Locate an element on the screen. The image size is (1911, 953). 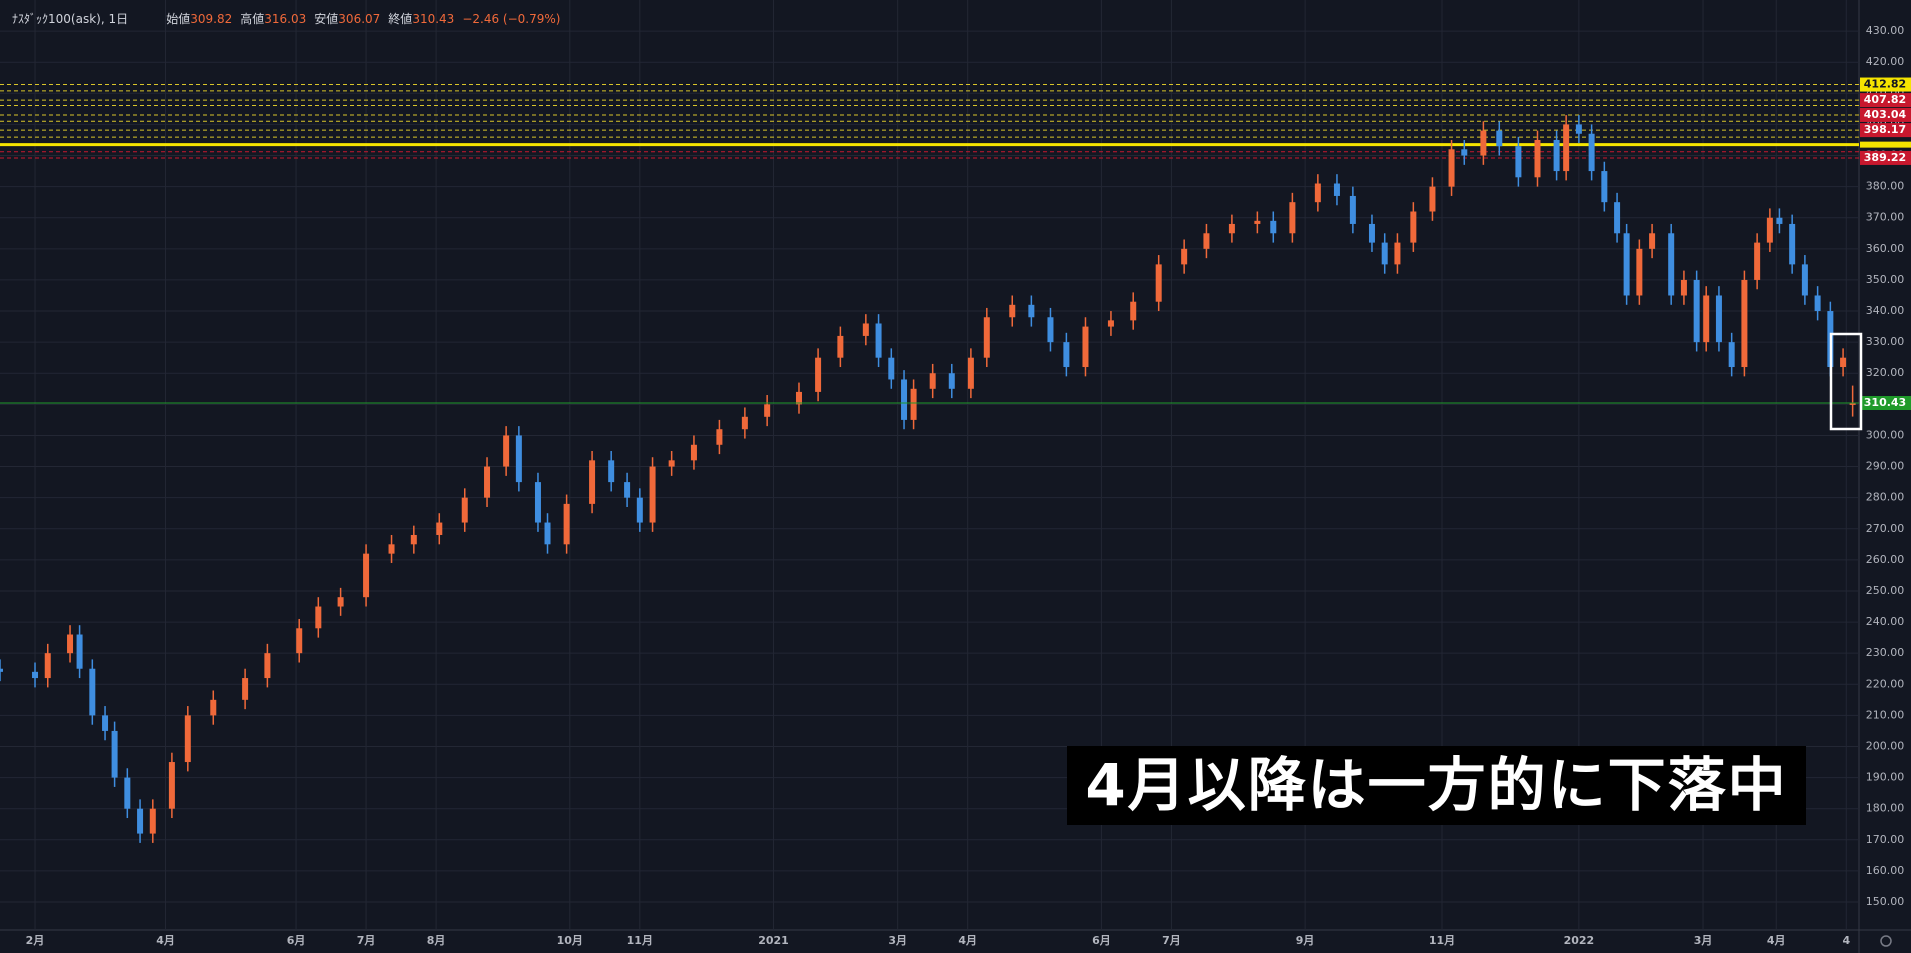
y-tick-label: 280.00 is located at coordinates (1885, 497).